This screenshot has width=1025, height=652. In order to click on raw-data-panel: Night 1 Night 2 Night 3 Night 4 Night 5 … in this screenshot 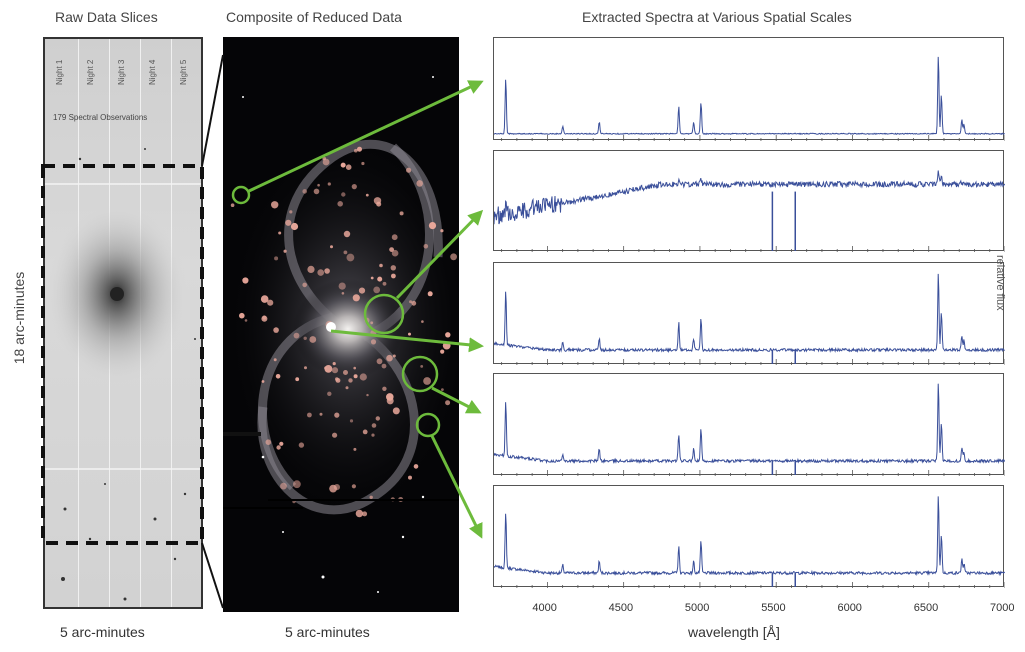, I will do `click(123, 323)`.